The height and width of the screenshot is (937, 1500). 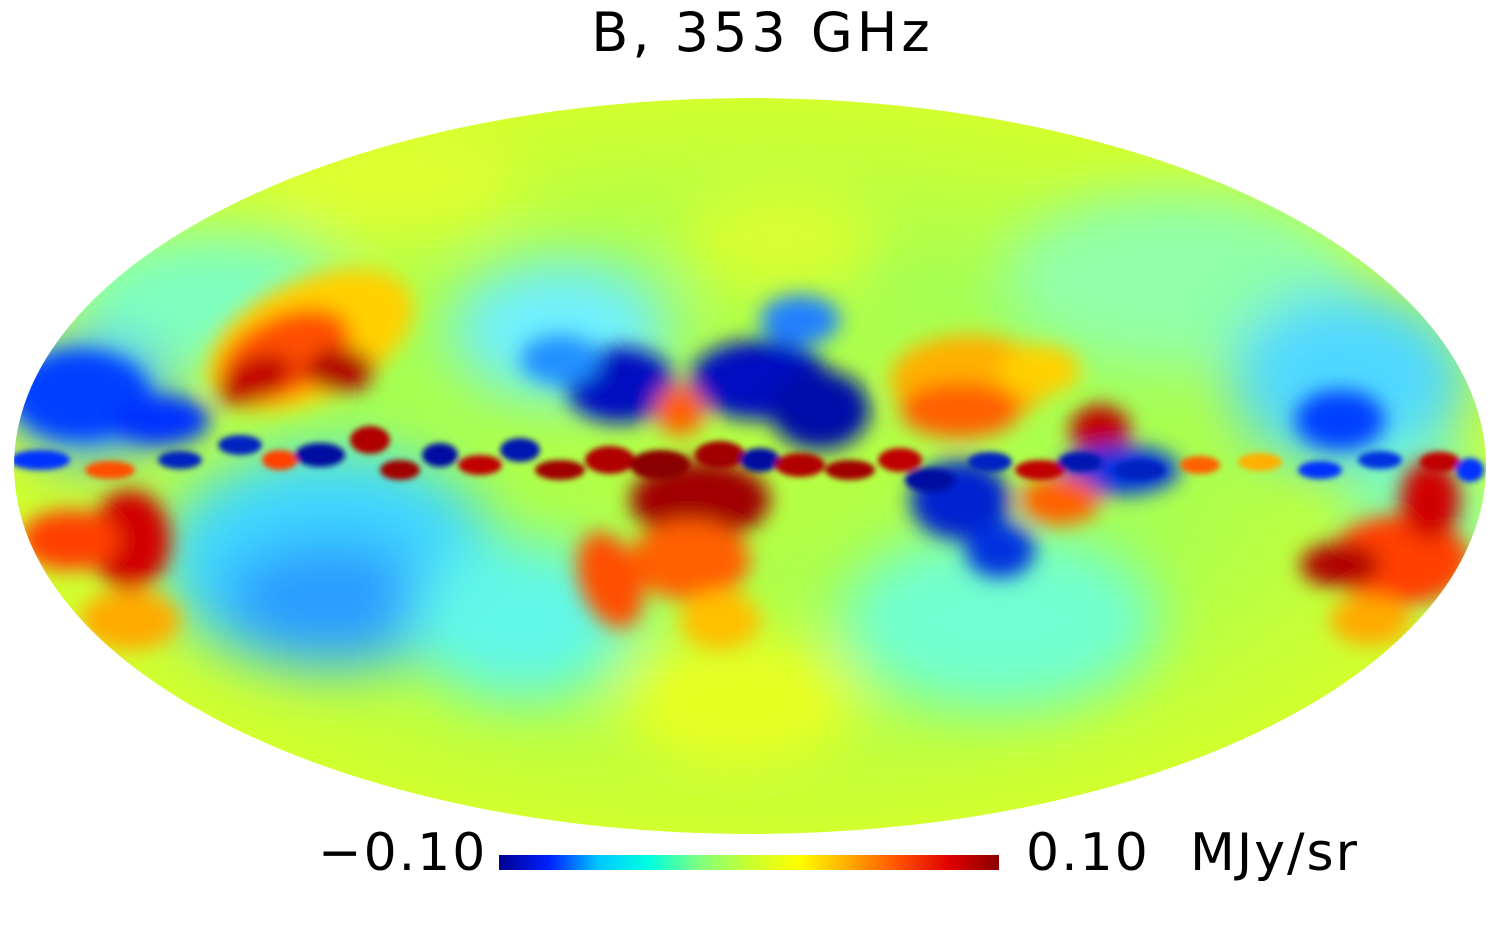 What do you see at coordinates (1274, 853) in the screenshot?
I see `colorbar-unit-label: MJy/sr` at bounding box center [1274, 853].